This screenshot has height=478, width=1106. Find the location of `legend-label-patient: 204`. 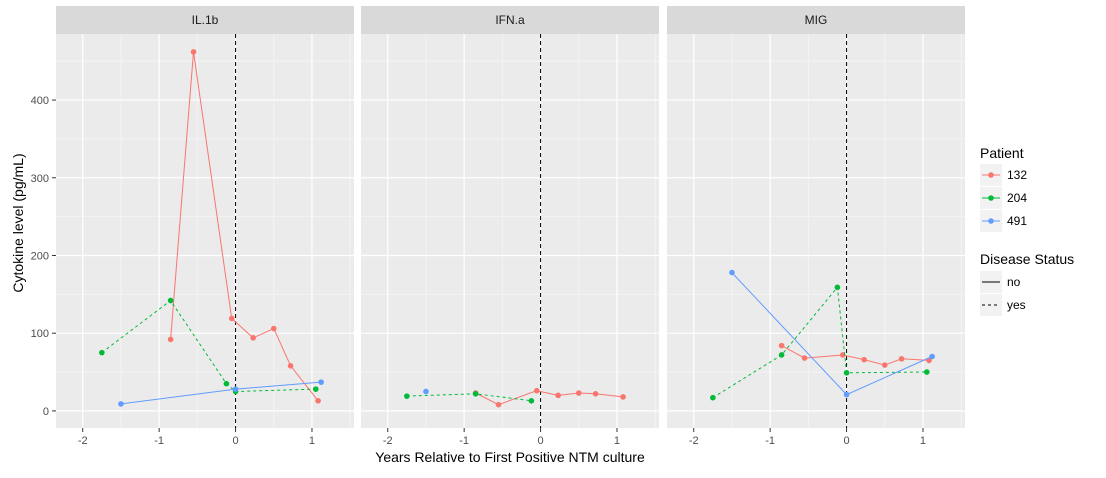

legend-label-patient: 204 is located at coordinates (1017, 198).